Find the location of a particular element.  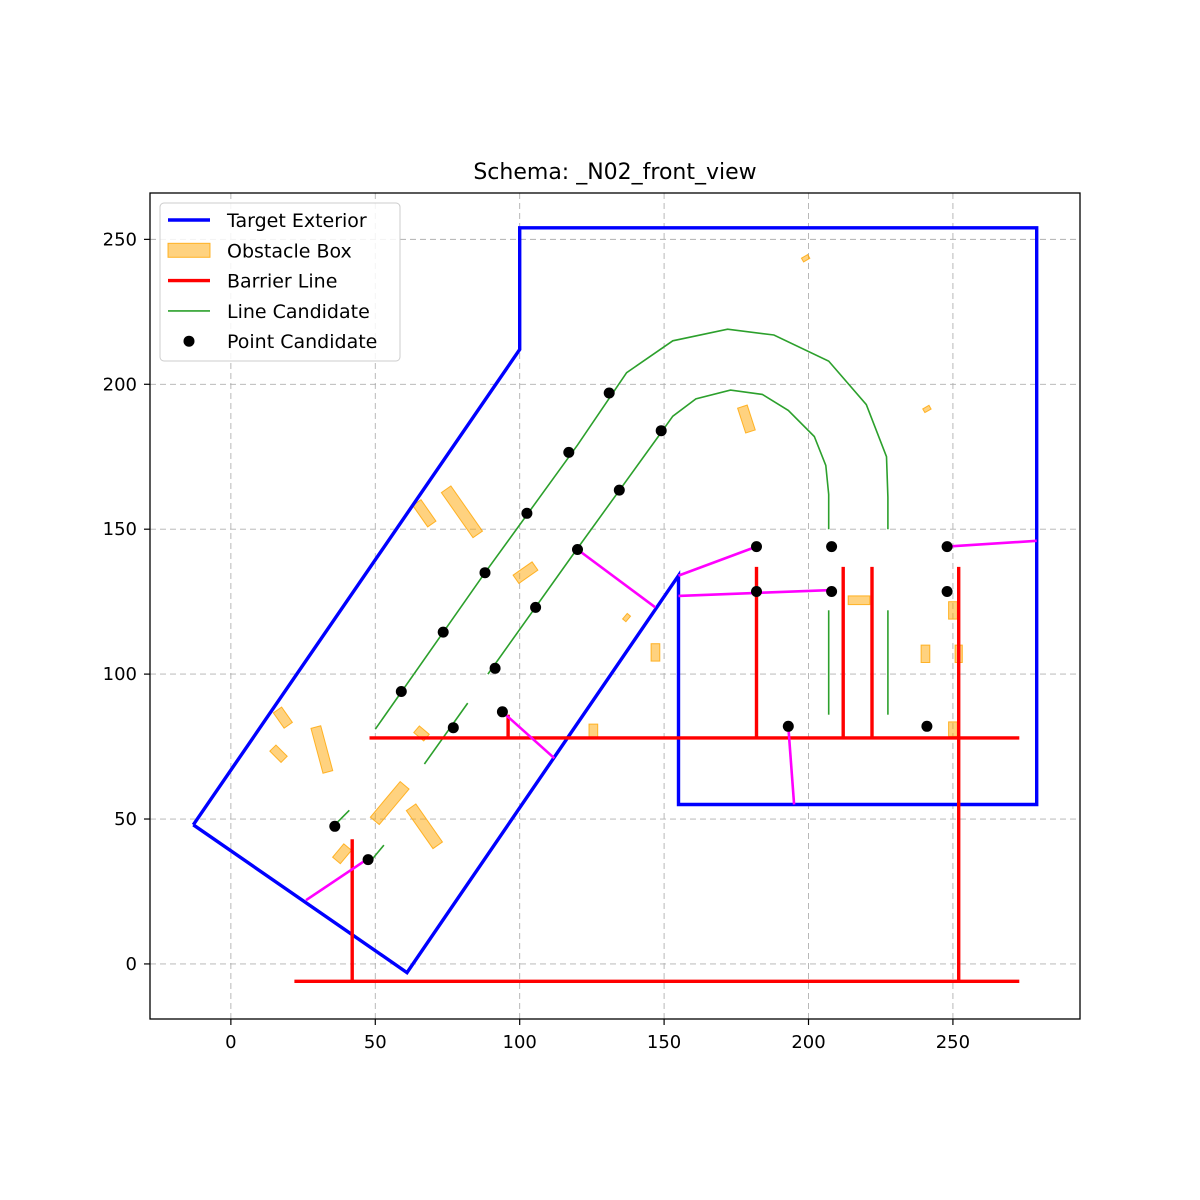

y-tick-label: 0 is located at coordinates (131, 964).